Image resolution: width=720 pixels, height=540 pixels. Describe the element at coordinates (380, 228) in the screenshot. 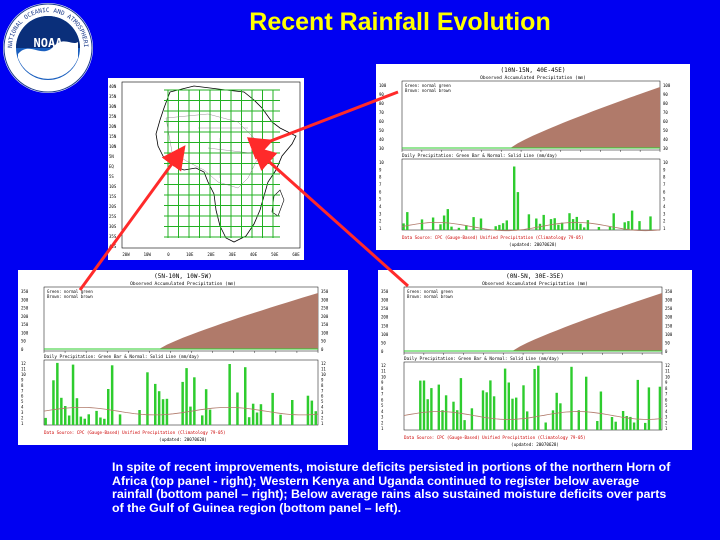

I see `bottom-y-tick-left: 1` at that location.